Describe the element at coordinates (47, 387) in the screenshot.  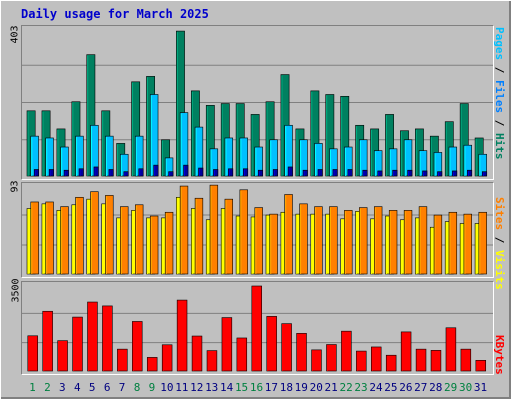
I see `x-tick-label-2: 2` at that location.